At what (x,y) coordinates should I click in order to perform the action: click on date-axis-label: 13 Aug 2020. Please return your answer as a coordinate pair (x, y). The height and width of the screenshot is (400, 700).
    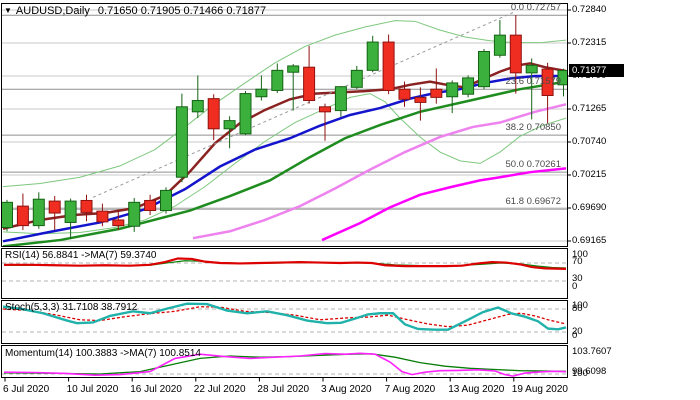
    Looking at the image, I should click on (476, 389).